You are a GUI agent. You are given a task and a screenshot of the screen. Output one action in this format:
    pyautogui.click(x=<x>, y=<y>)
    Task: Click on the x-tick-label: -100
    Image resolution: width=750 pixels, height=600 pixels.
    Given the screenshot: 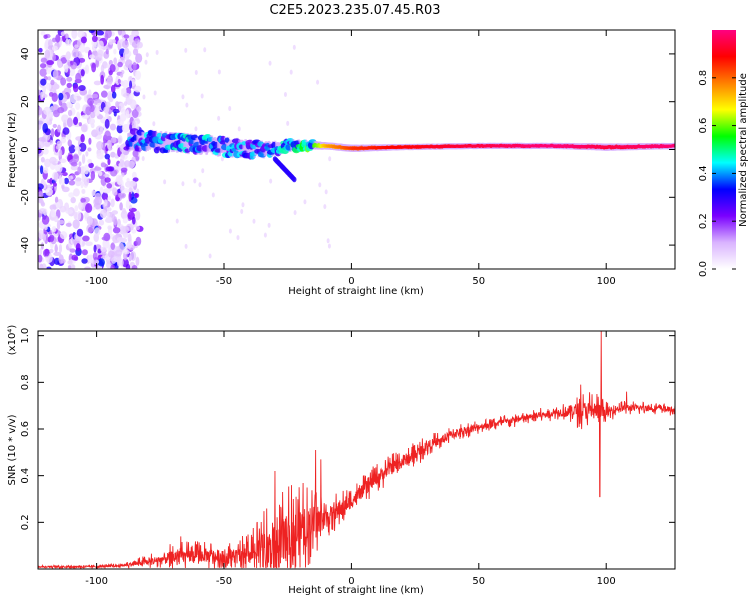 What is the action you would take?
    pyautogui.click(x=96, y=581)
    